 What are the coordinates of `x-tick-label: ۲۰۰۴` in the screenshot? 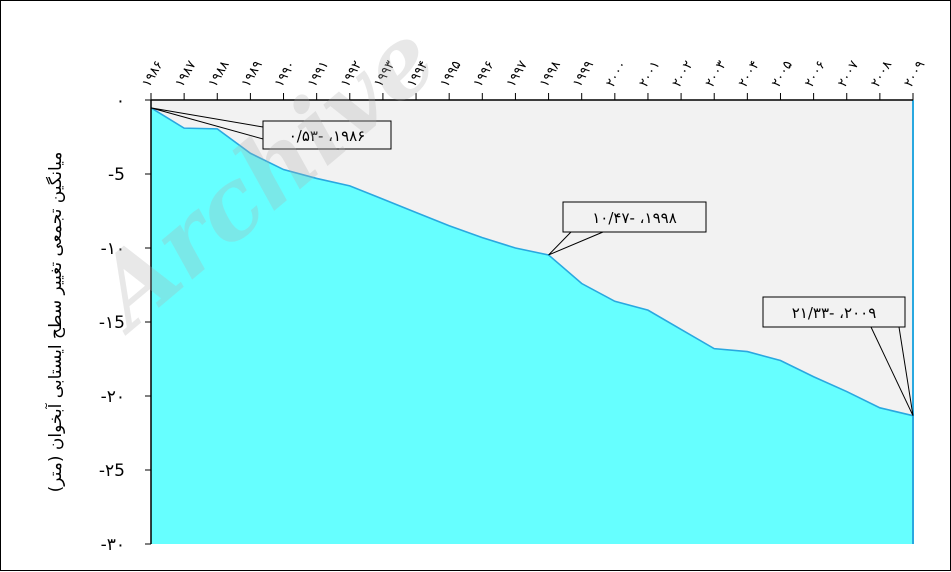 It's located at (749, 74).